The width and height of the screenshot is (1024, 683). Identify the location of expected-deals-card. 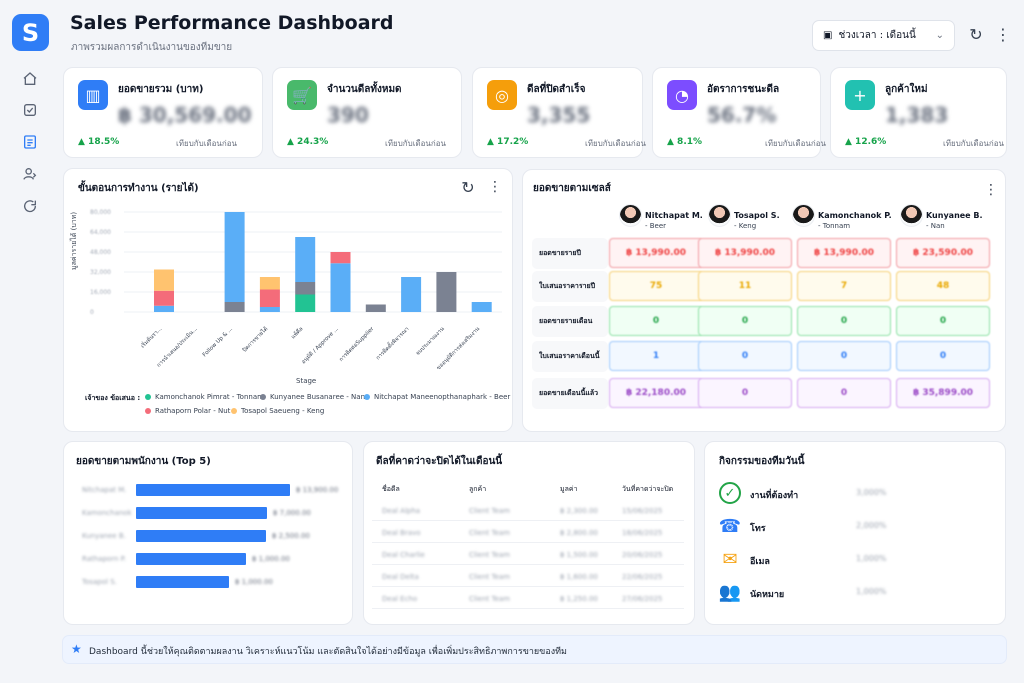
(529, 533).